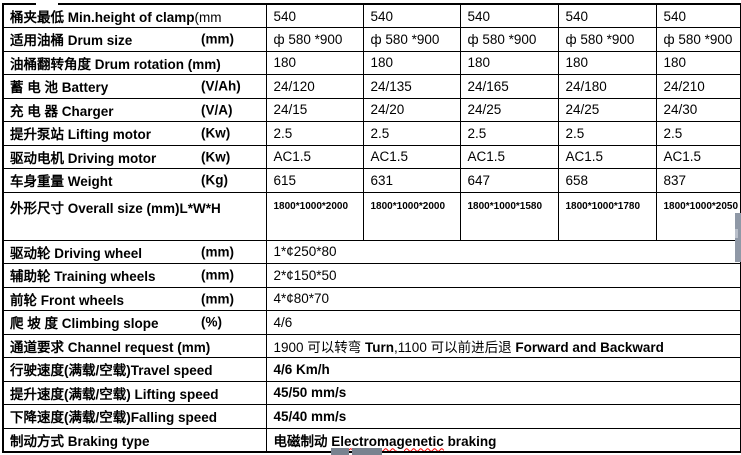  Describe the element at coordinates (301, 369) in the screenshot. I see `row-value-text: 4/6 Km/h` at that location.